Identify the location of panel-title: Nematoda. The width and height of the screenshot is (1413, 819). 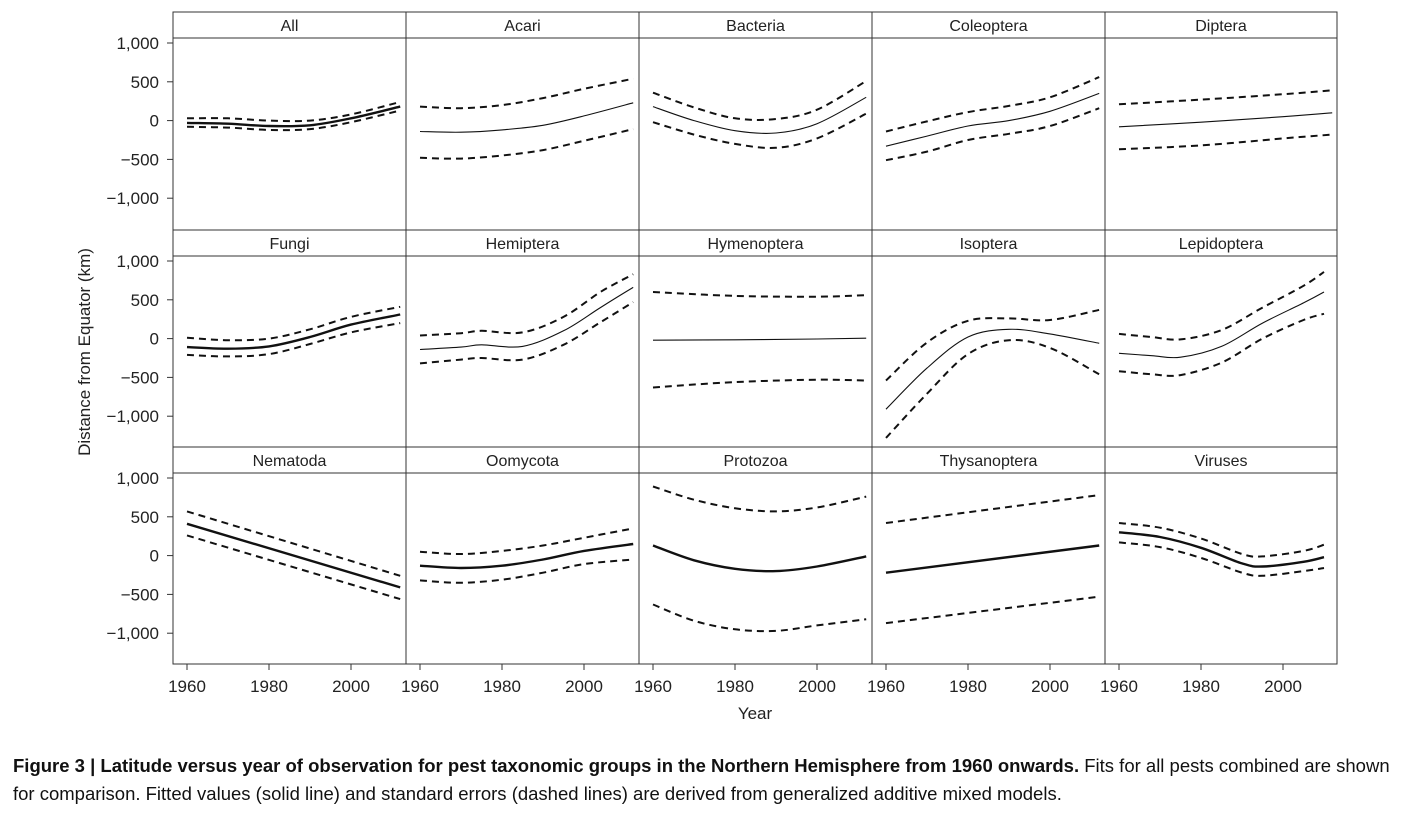
(290, 461).